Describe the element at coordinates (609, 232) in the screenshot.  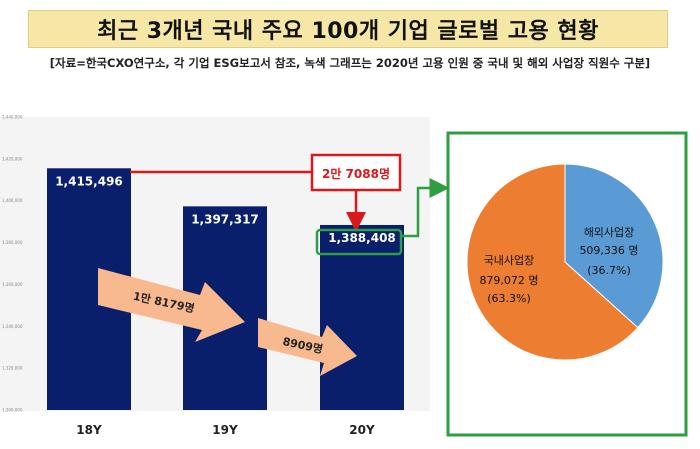
I see `pie-label-overseas: 해외사업장` at that location.